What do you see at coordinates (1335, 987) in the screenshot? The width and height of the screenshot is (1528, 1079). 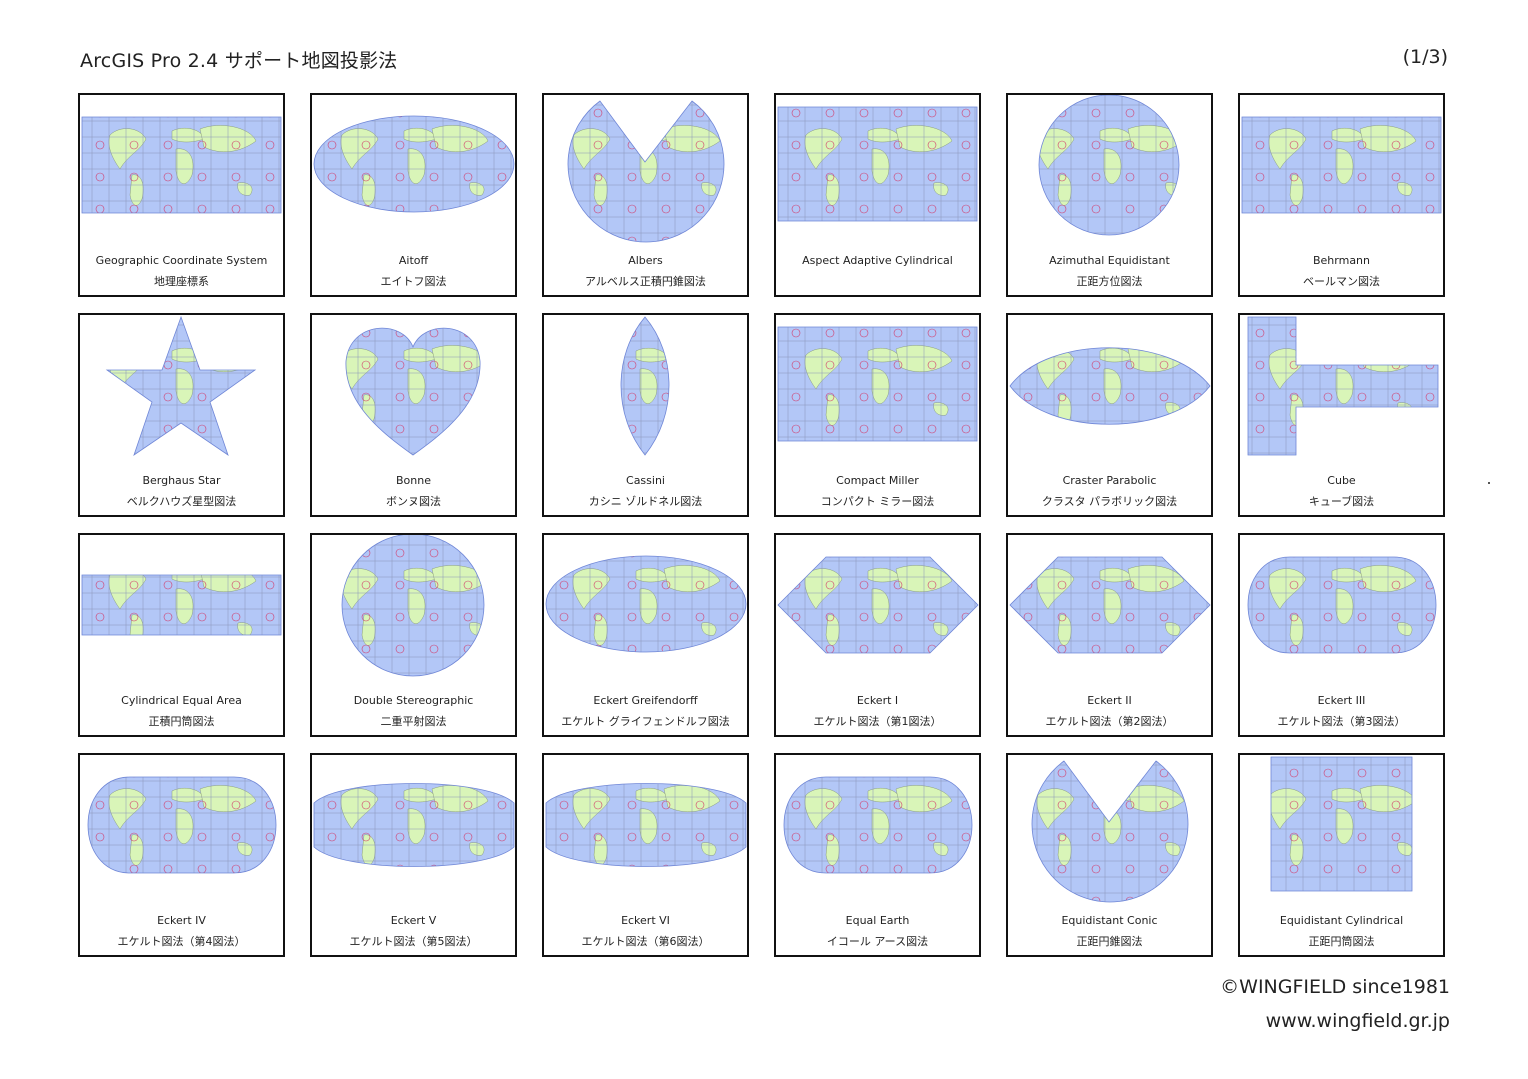 I see `copyright-text: ©WINGFIELD since1981` at bounding box center [1335, 987].